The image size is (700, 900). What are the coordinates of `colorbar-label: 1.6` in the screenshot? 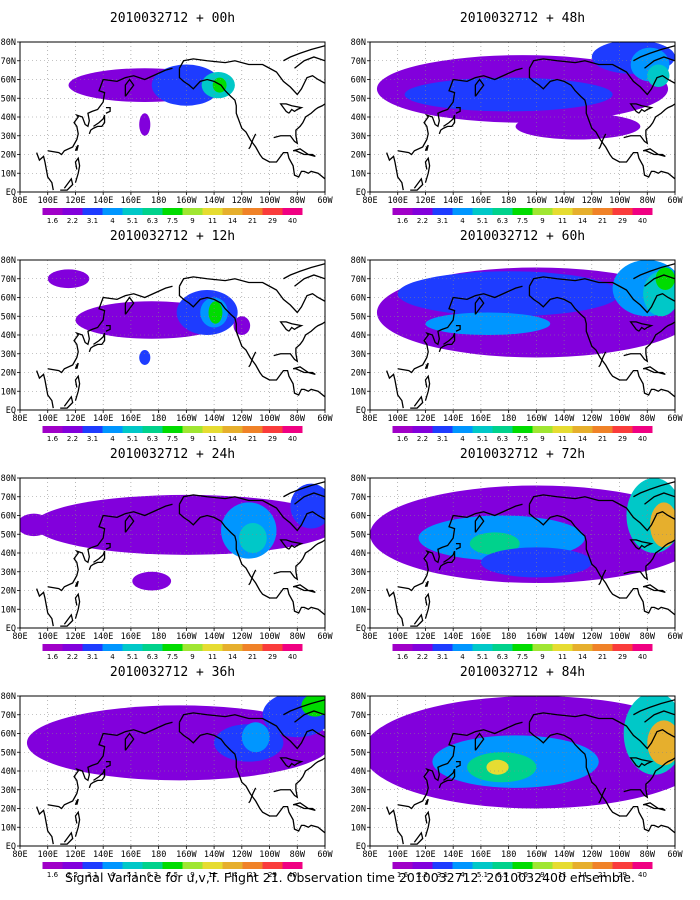 It's located at (403, 657).